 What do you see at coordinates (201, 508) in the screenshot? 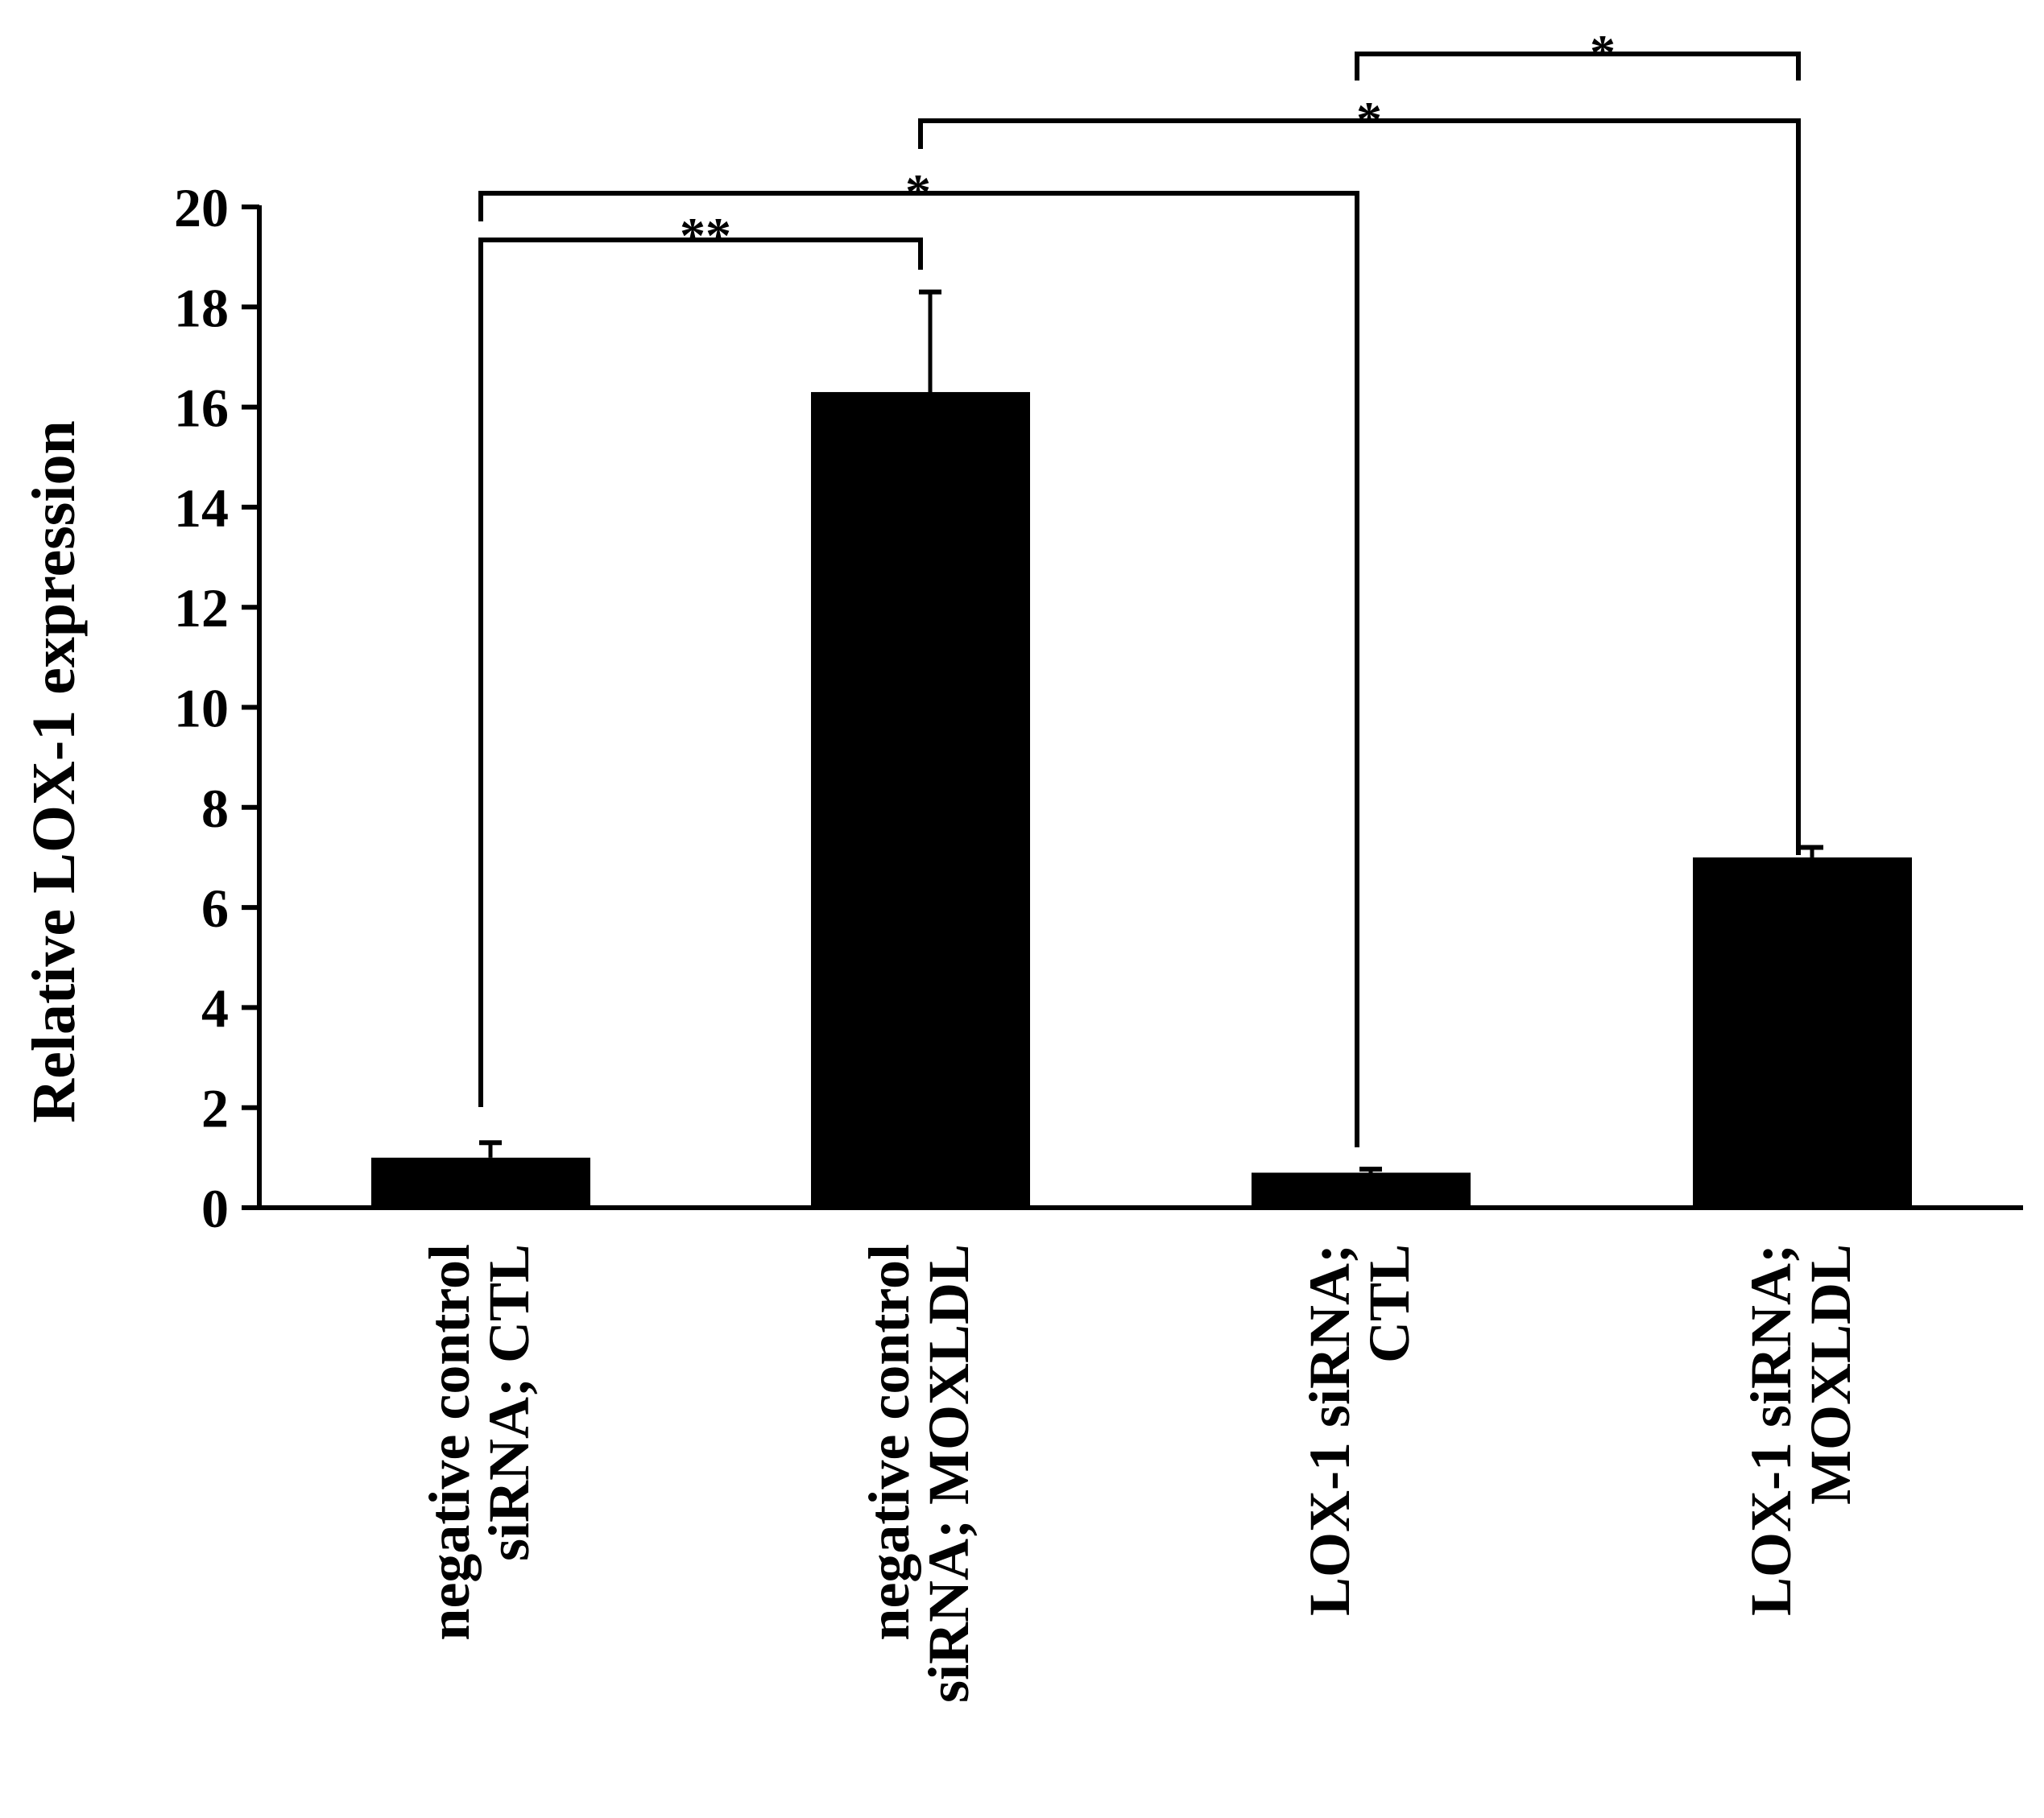
I see `y-tick-label-14: 14` at bounding box center [201, 508].